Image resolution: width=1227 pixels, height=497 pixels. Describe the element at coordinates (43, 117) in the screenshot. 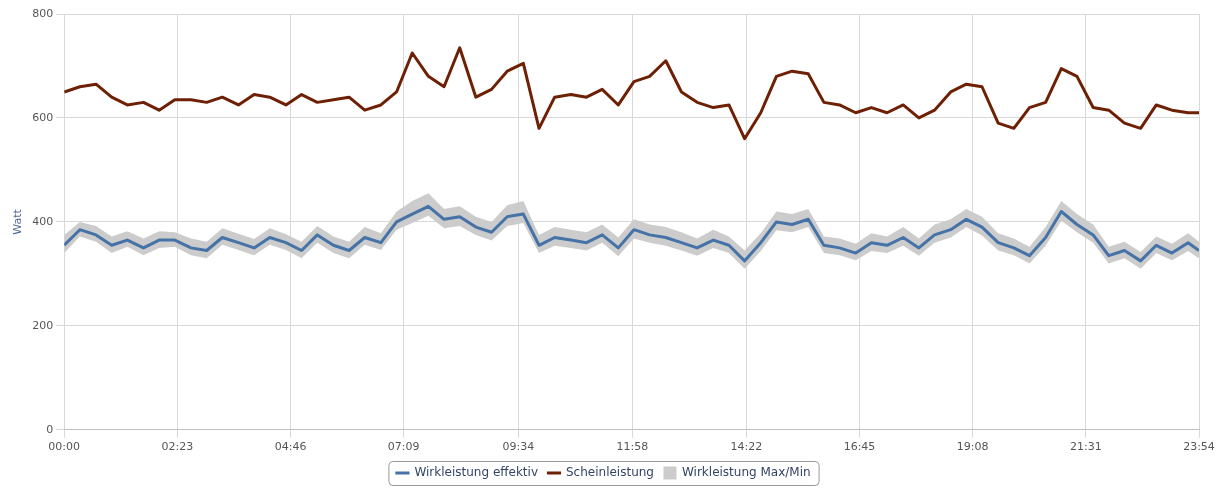

I see `y-tick-label: 600` at that location.